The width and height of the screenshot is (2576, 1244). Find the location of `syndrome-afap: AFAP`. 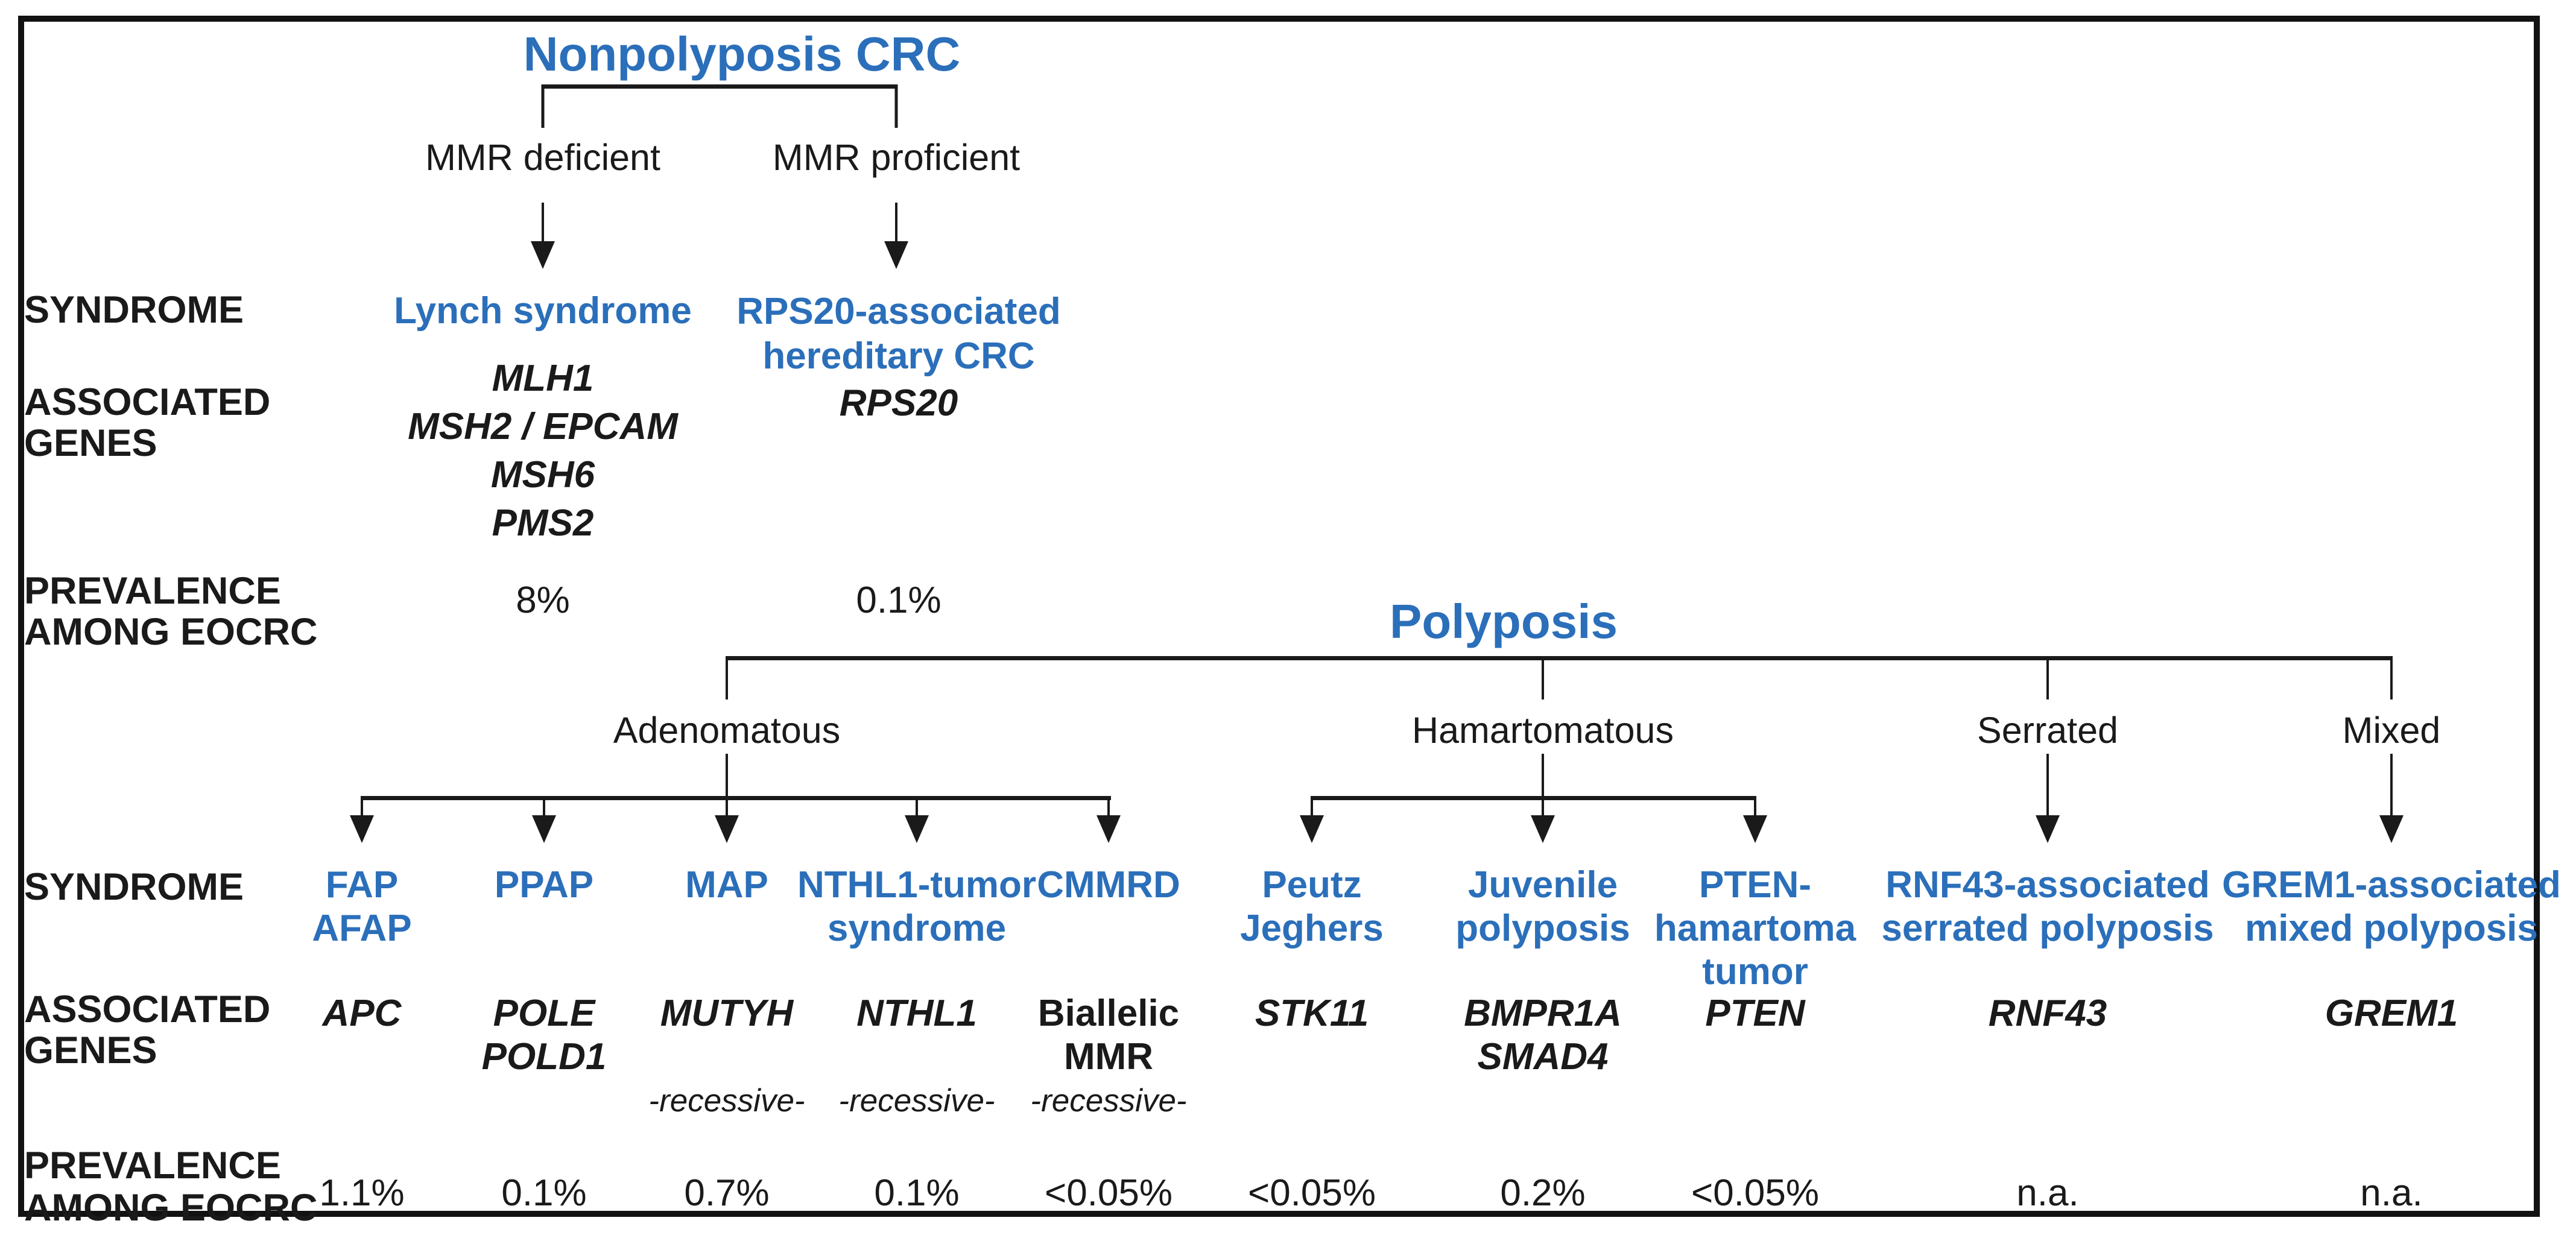

syndrome-afap: AFAP is located at coordinates (362, 928).